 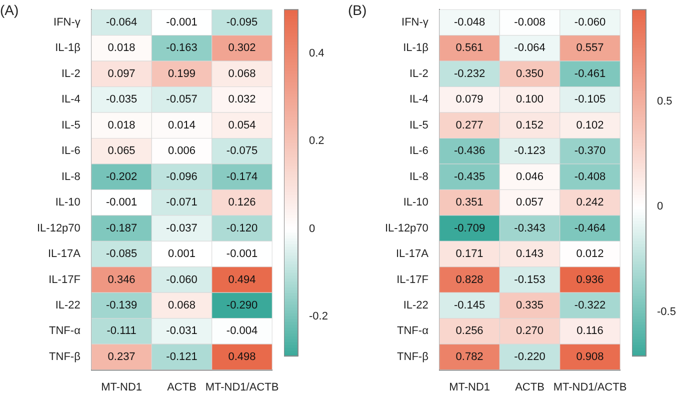 I want to click on y-tick-label: IL-17F, so click(x=412, y=280).